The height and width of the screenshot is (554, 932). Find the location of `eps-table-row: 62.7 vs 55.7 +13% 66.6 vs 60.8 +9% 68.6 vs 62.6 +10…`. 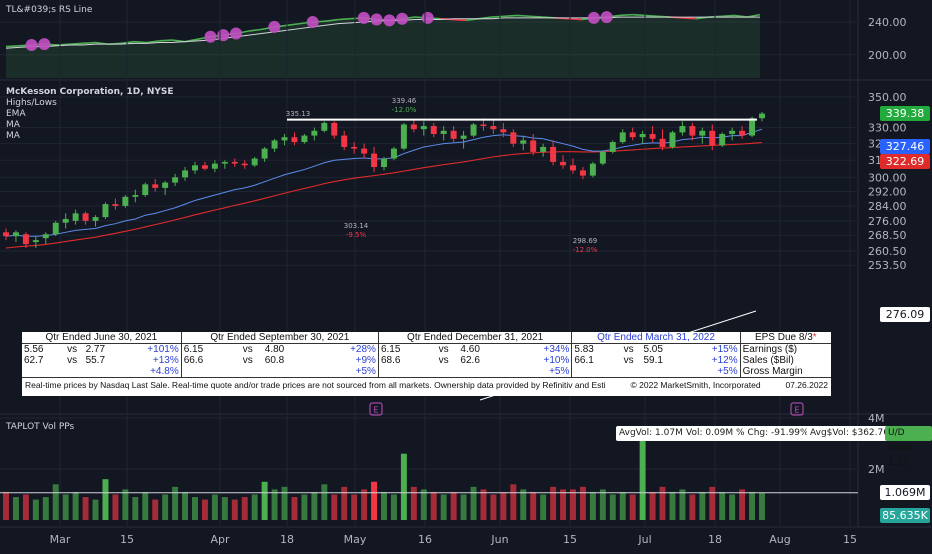

eps-table-row: 62.7 vs 55.7 +13% 66.6 vs 60.8 +9% 68.6 vs 62.6 +10… is located at coordinates (426, 360).